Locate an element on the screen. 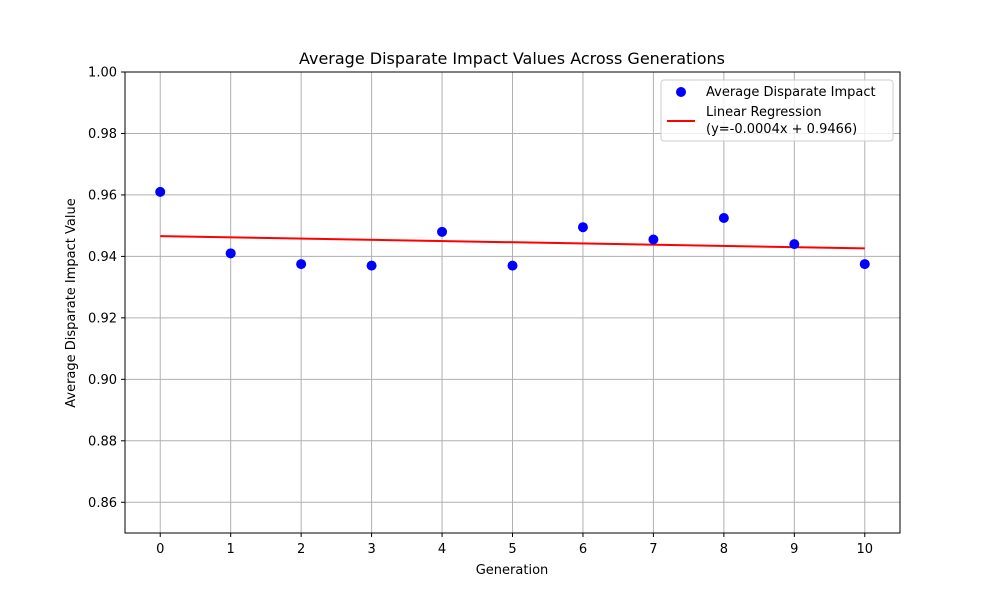 This screenshot has height=600, width=1000. x-tick-label: 8 is located at coordinates (724, 549).